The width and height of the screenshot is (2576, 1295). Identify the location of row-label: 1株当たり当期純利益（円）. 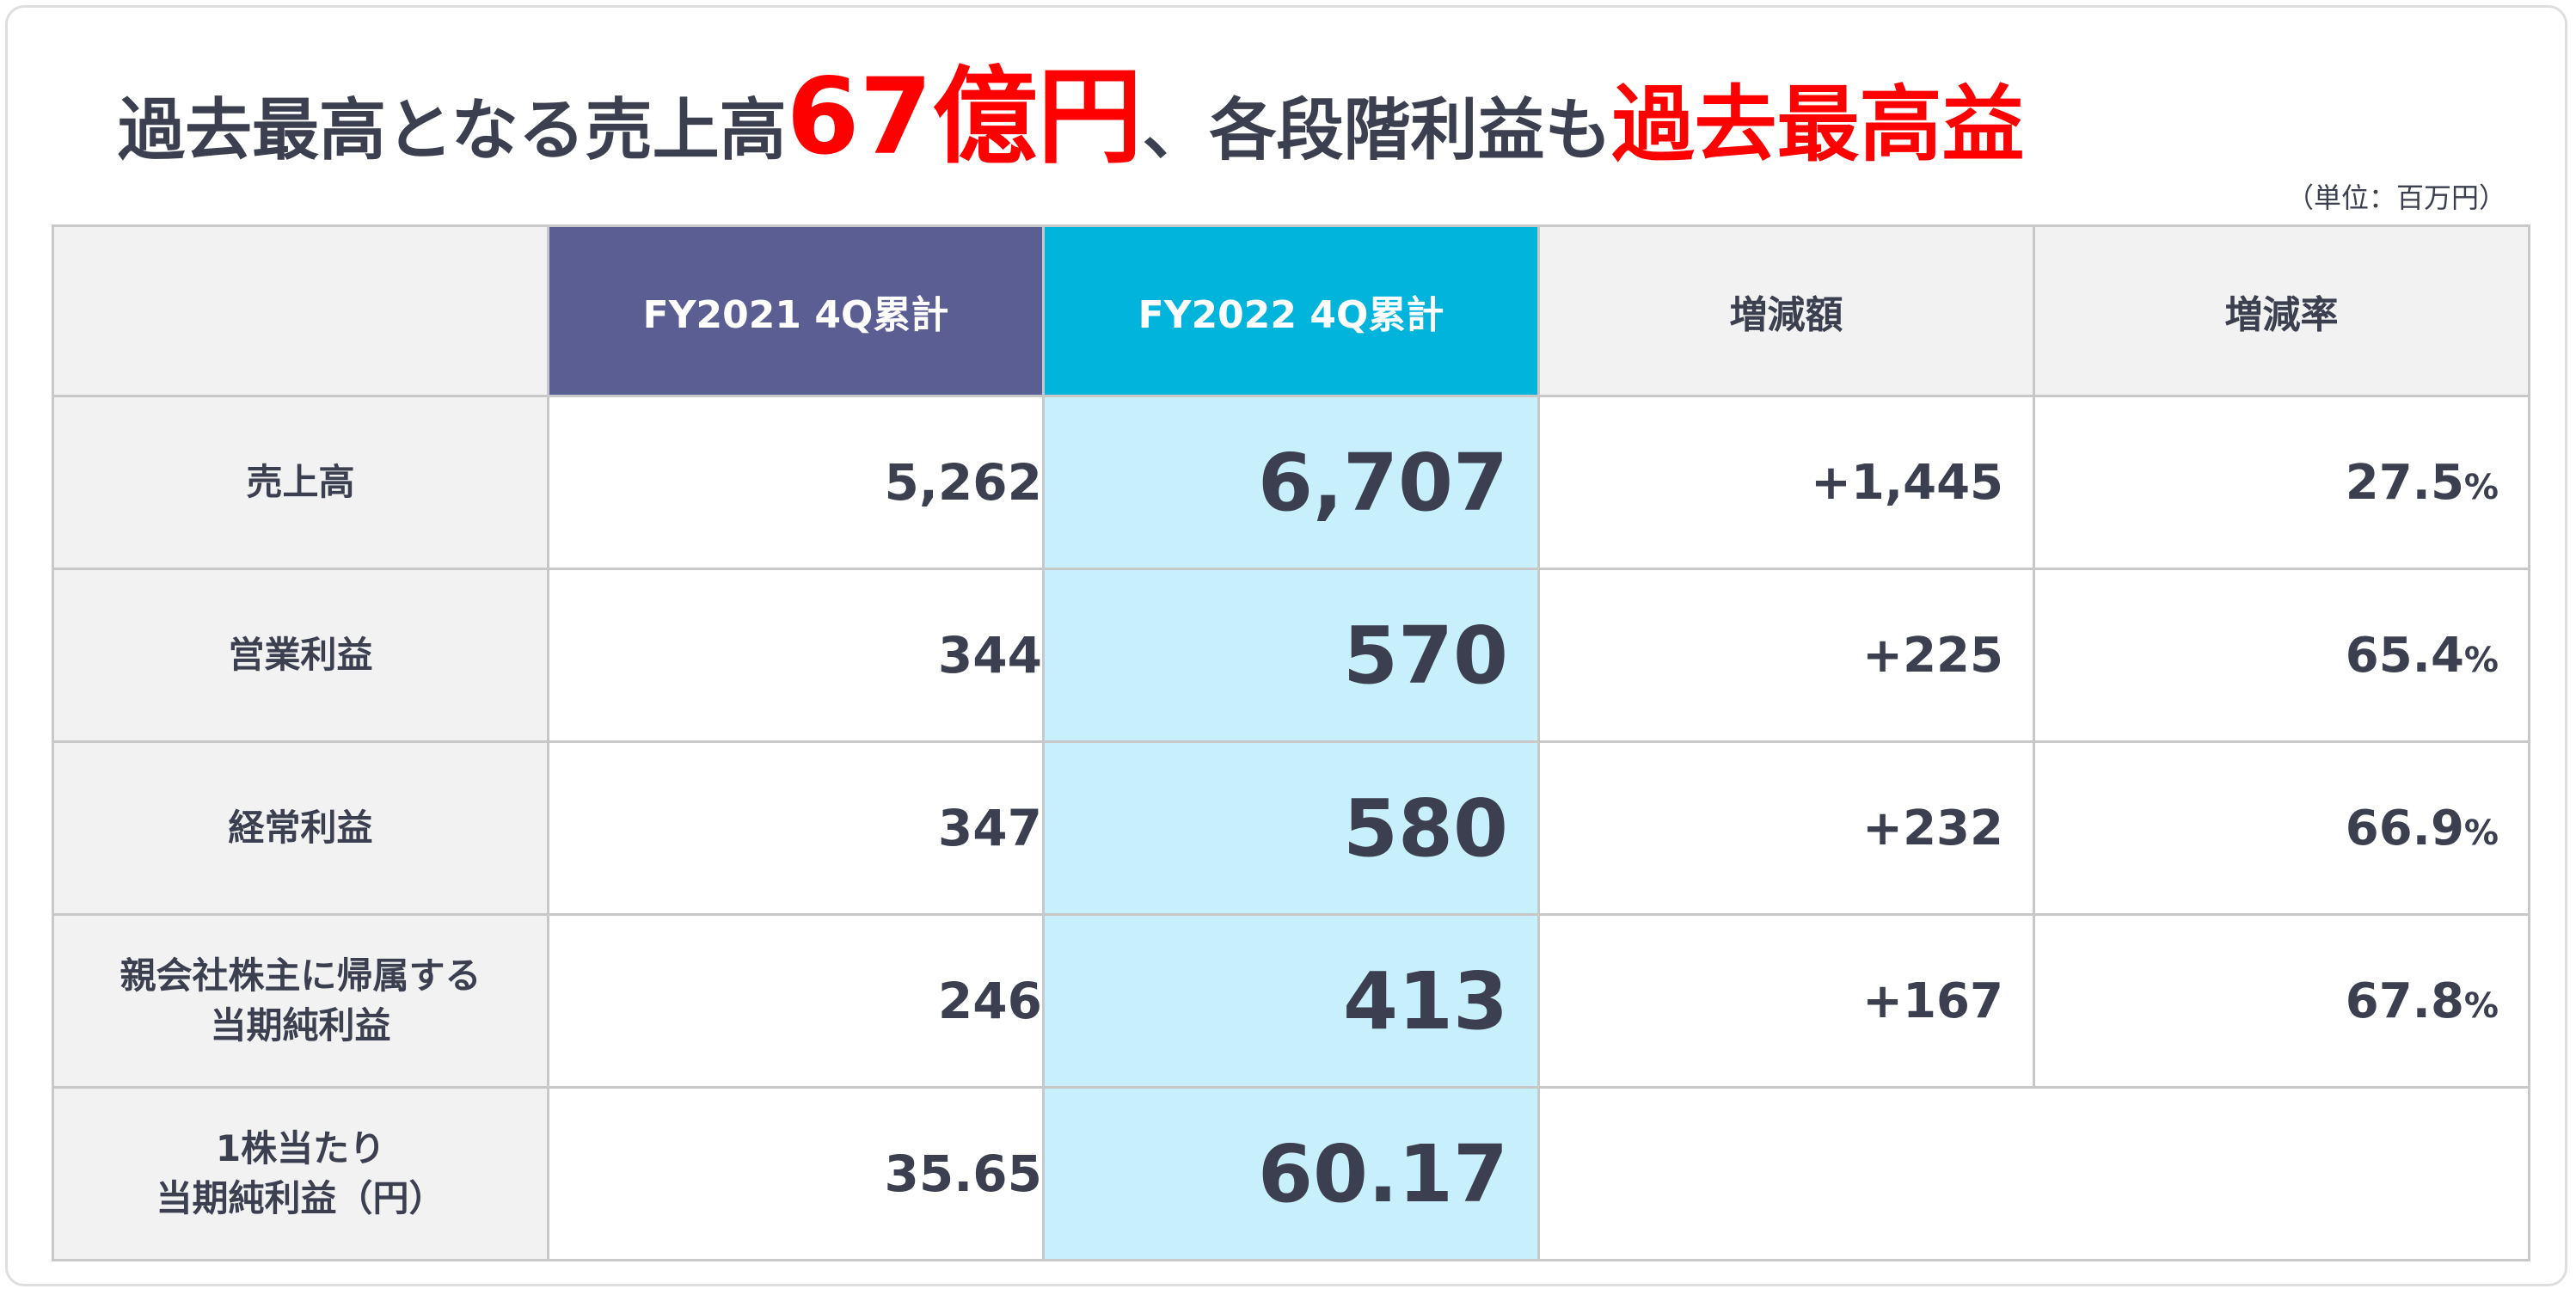
(300, 1173).